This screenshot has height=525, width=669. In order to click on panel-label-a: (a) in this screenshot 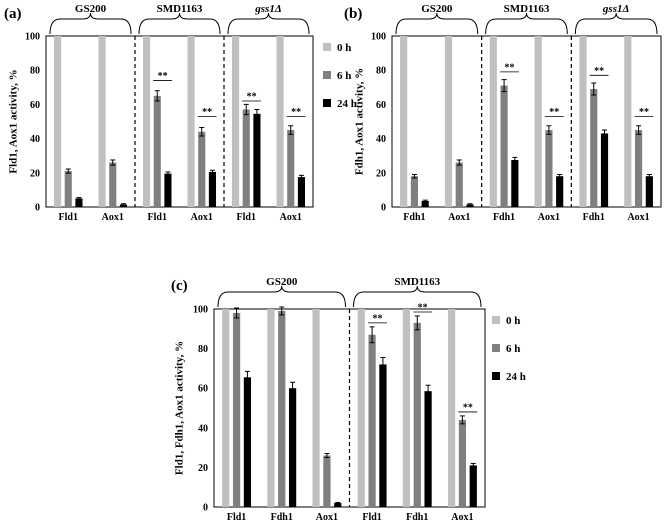, I will do `click(13, 14)`.